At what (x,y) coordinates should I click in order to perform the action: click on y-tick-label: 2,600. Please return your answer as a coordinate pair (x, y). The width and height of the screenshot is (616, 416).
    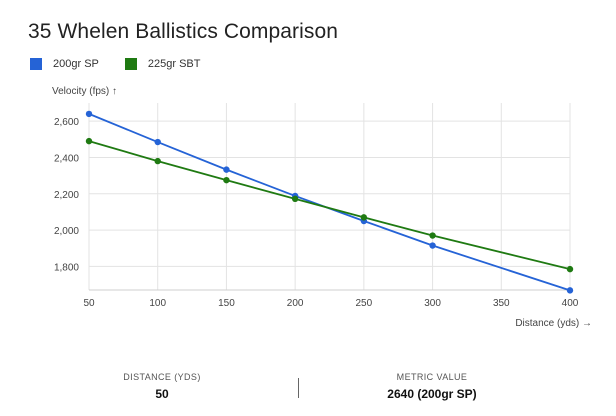
    Looking at the image, I should click on (66, 122).